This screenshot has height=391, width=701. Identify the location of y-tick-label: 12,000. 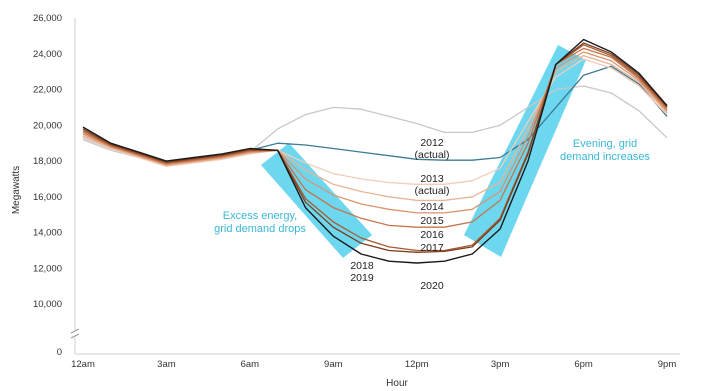
(47, 268).